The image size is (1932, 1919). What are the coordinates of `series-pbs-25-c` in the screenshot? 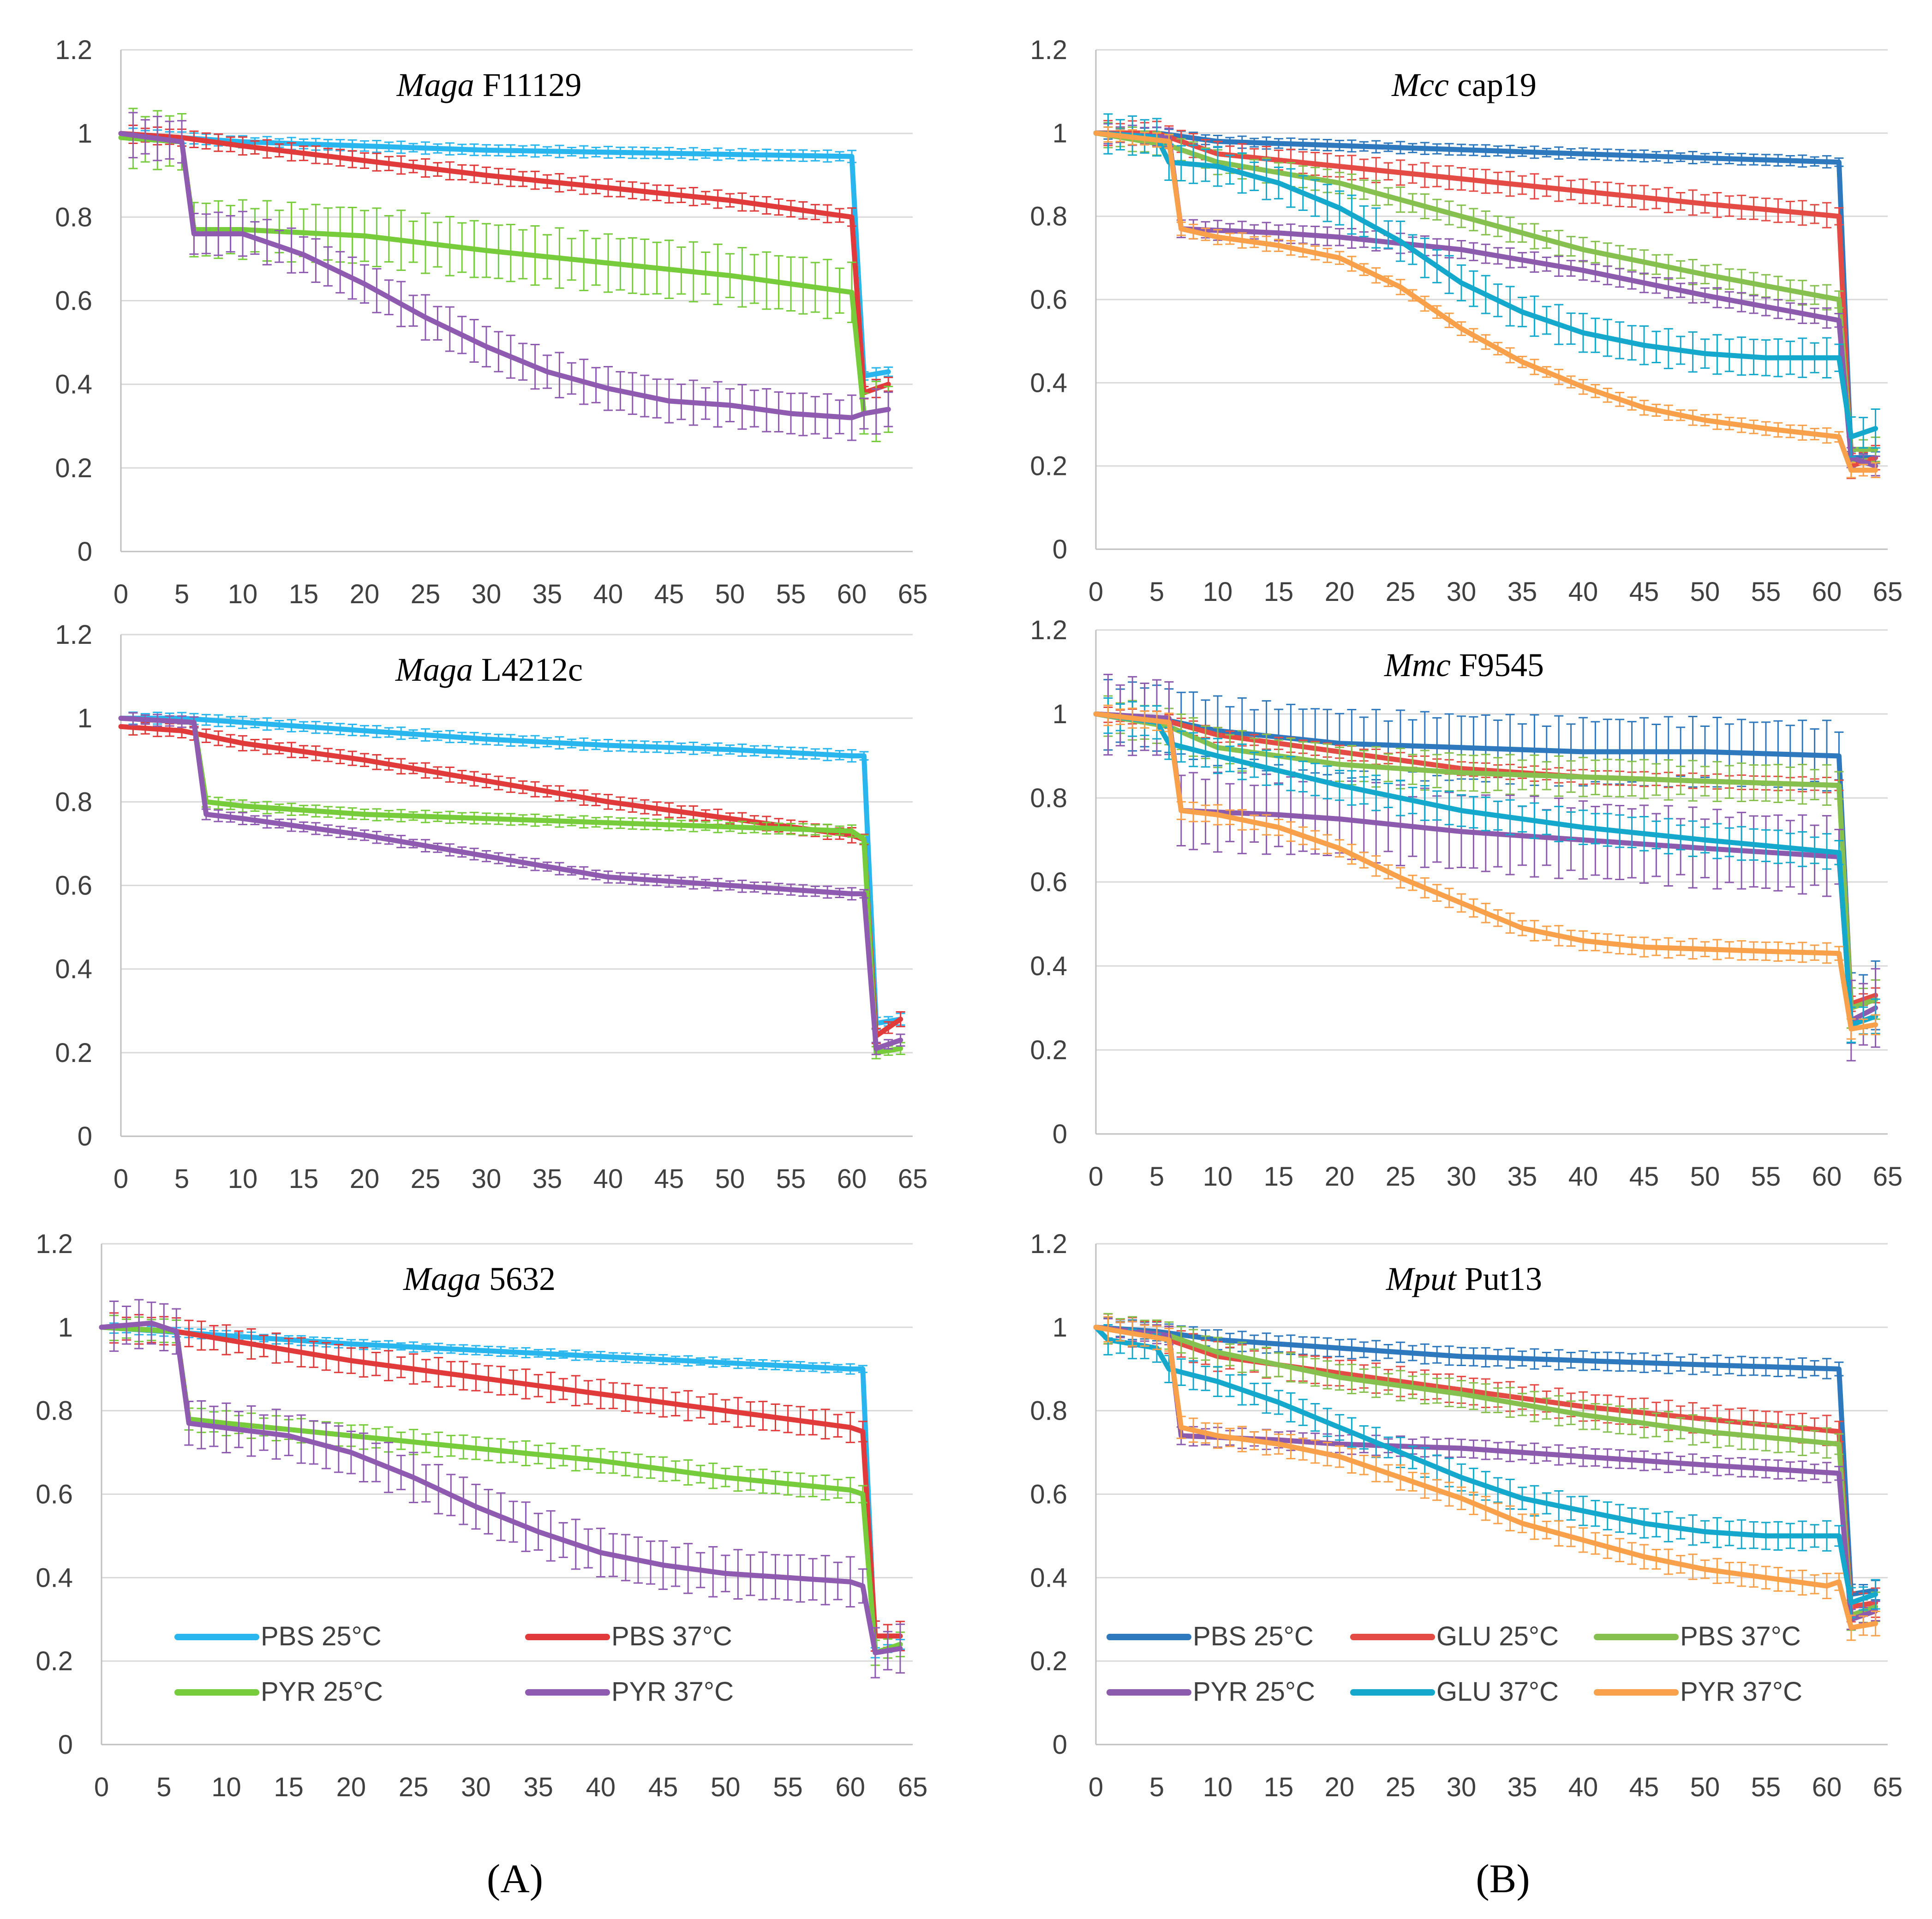 It's located at (502, 1490).